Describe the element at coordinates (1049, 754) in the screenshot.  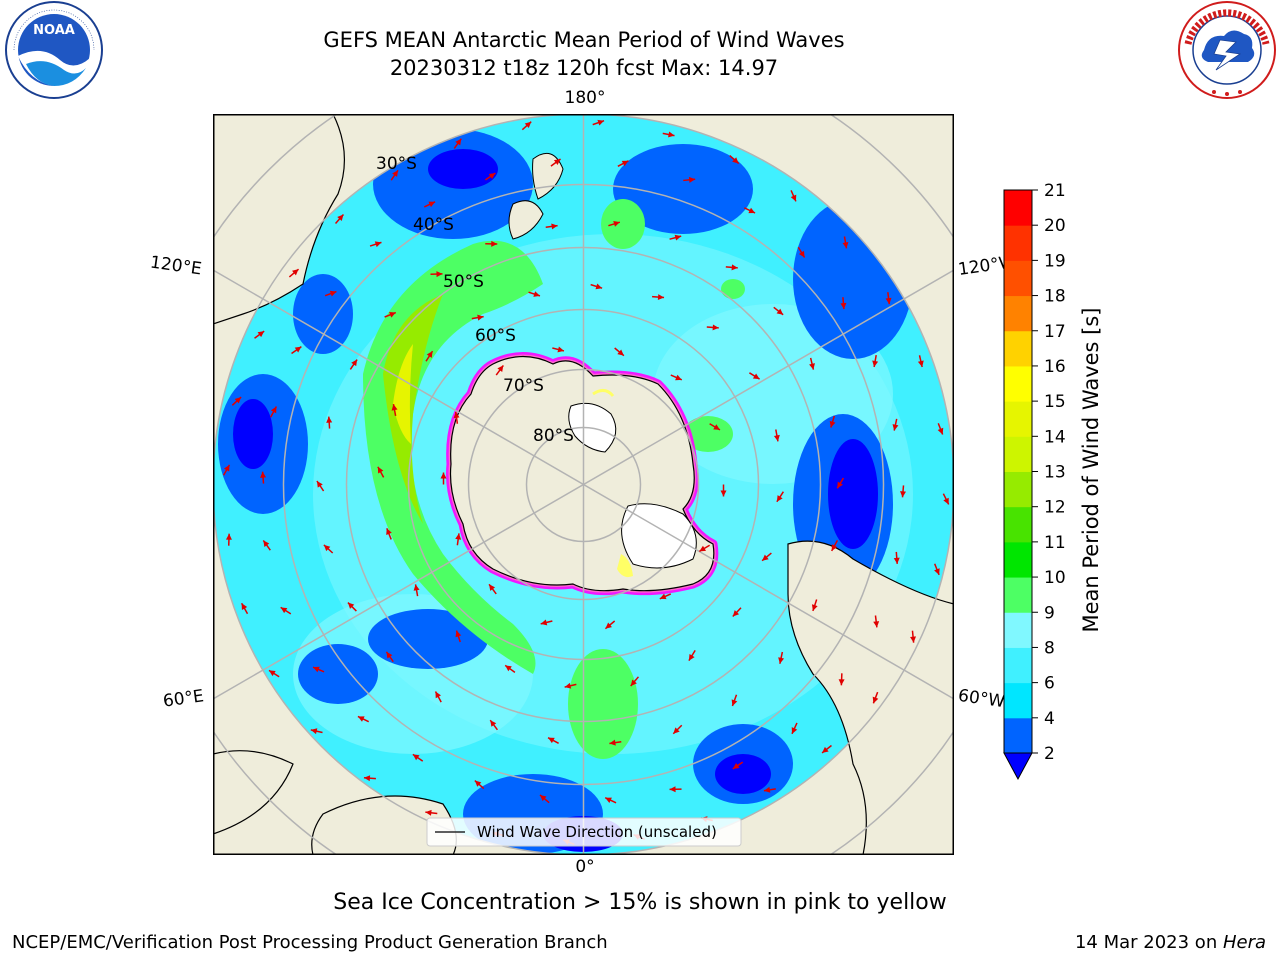
I see `colorbar-tick-label: 2` at that location.